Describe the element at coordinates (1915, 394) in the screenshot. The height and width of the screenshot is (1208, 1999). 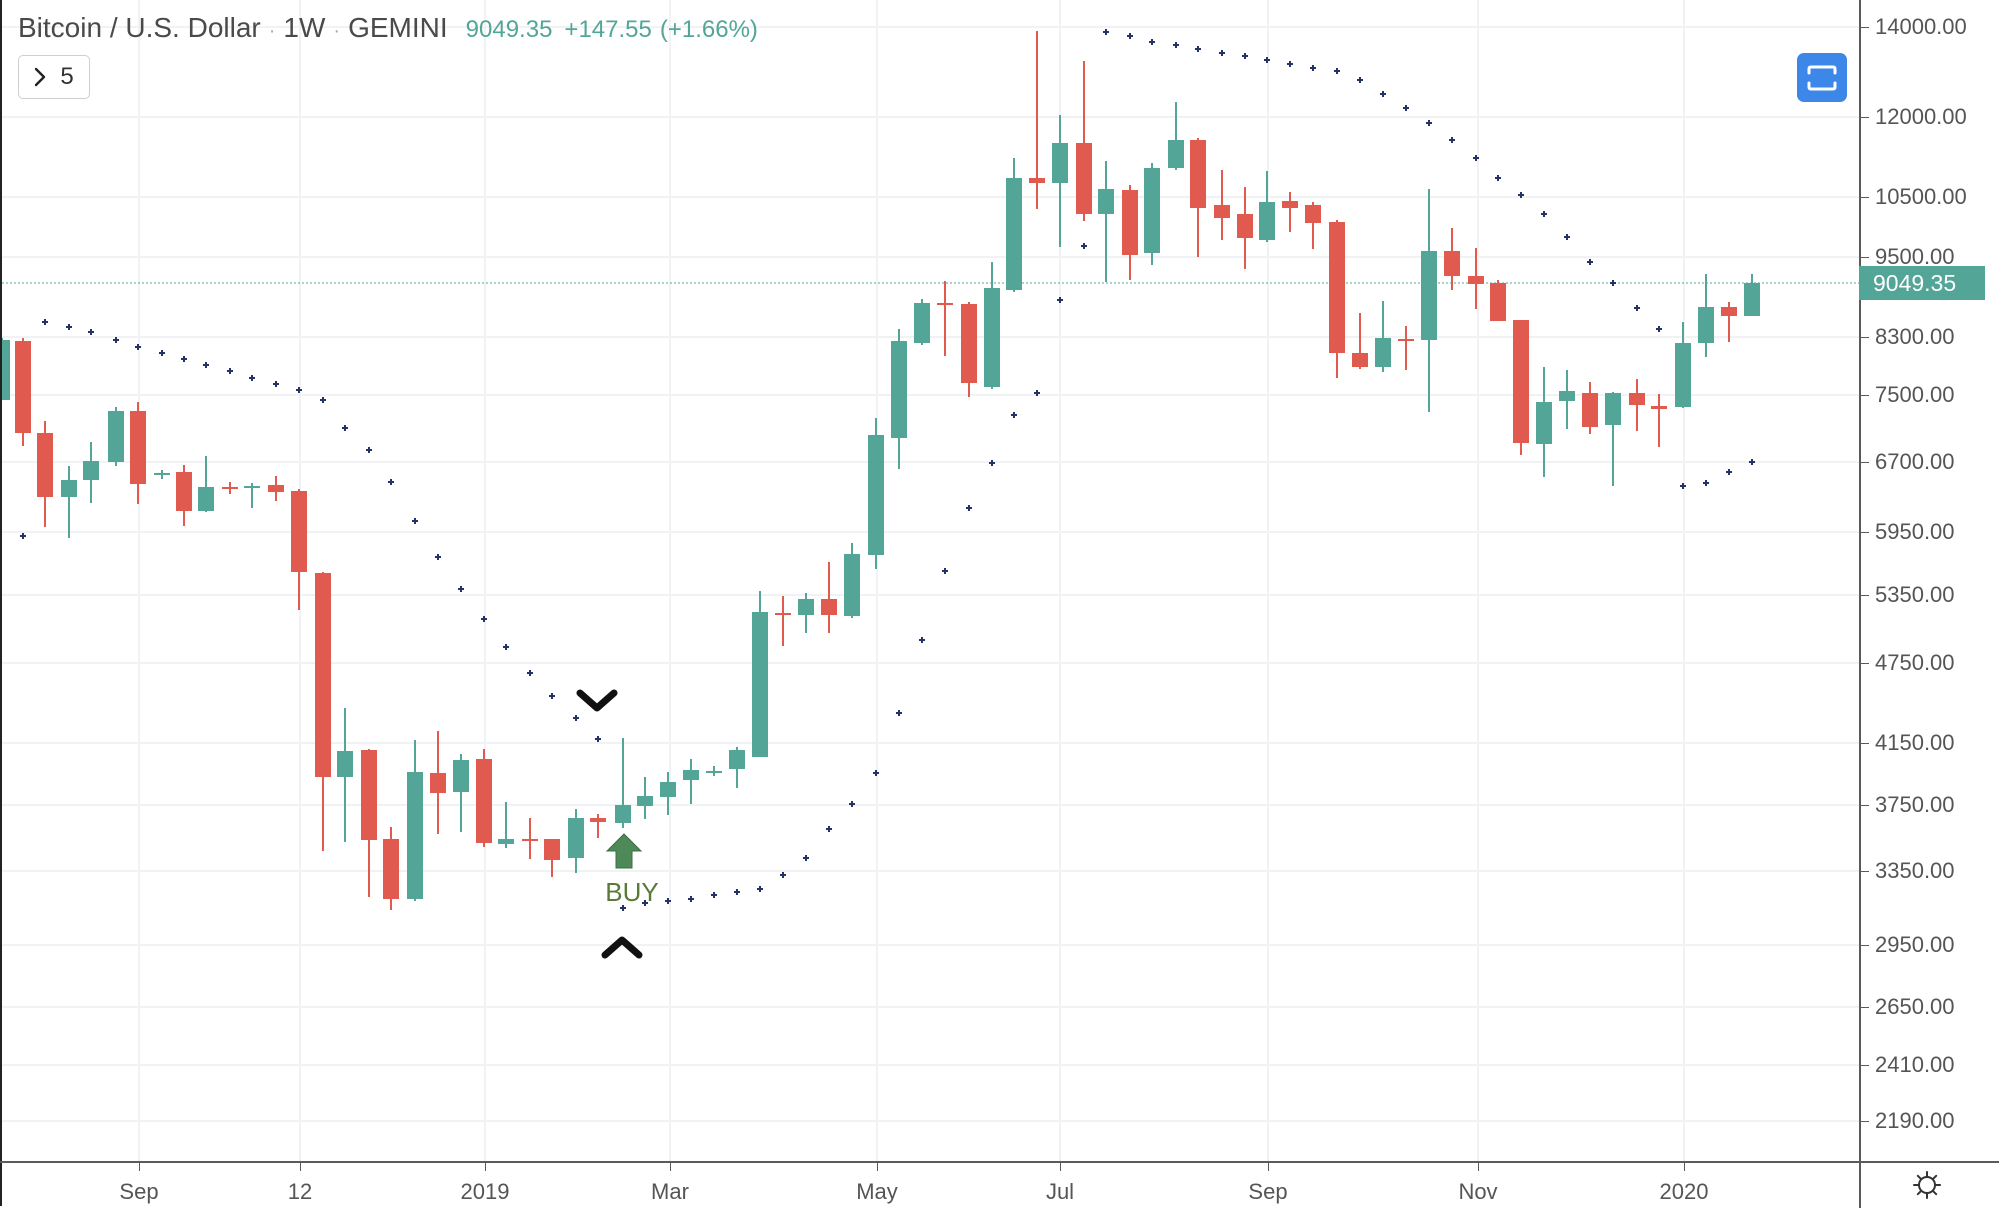
I see `price-tick-label: 7500.00` at that location.